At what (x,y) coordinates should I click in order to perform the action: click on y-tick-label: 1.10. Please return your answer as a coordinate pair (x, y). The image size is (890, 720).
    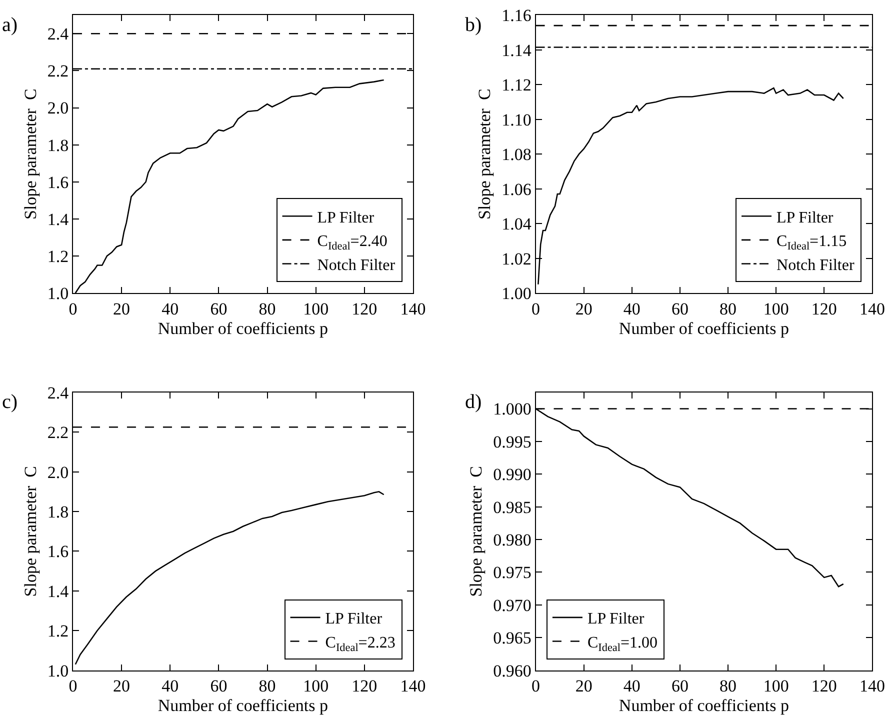
    Looking at the image, I should click on (517, 120).